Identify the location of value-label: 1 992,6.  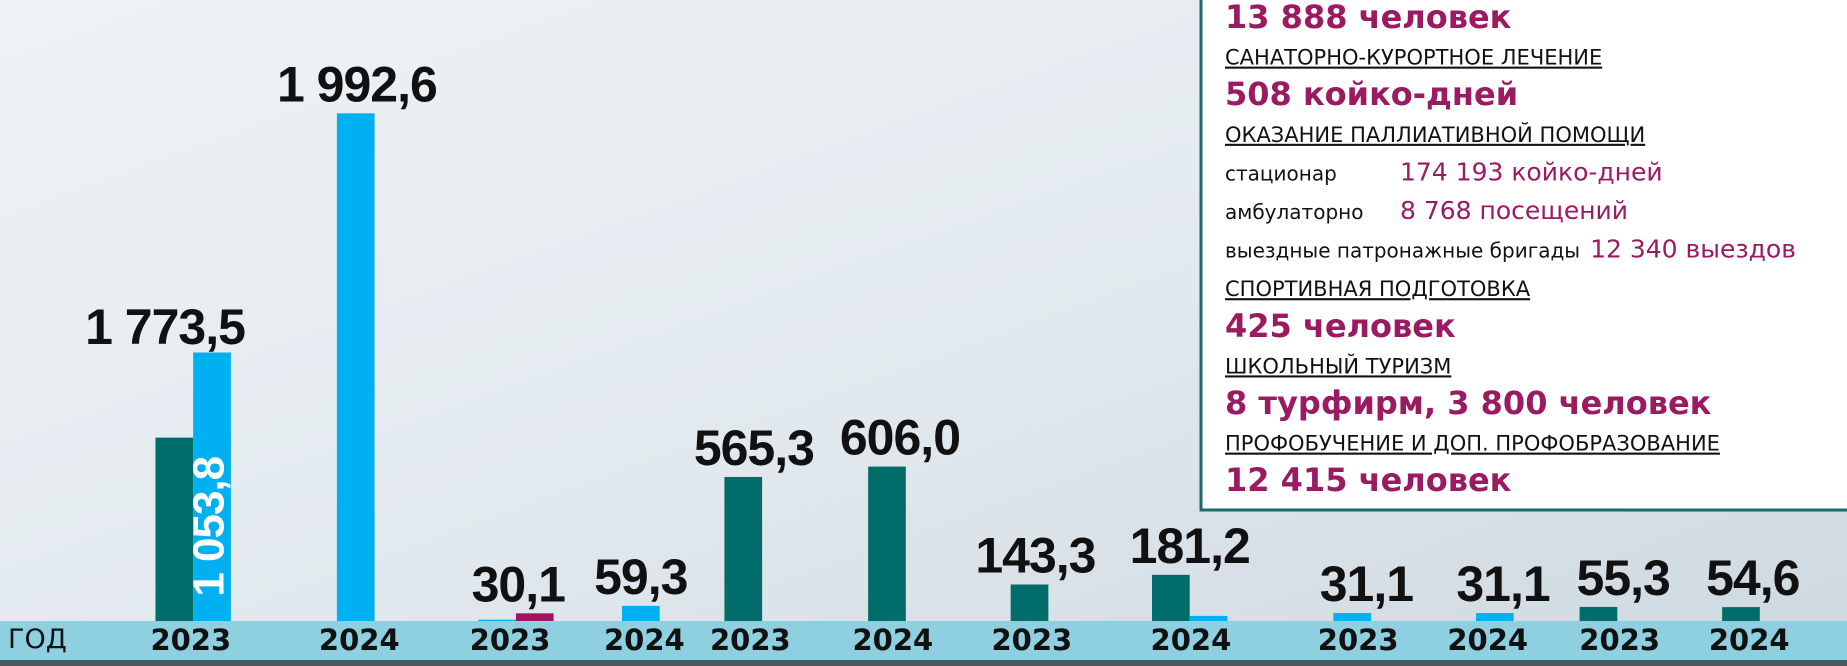
(357, 84).